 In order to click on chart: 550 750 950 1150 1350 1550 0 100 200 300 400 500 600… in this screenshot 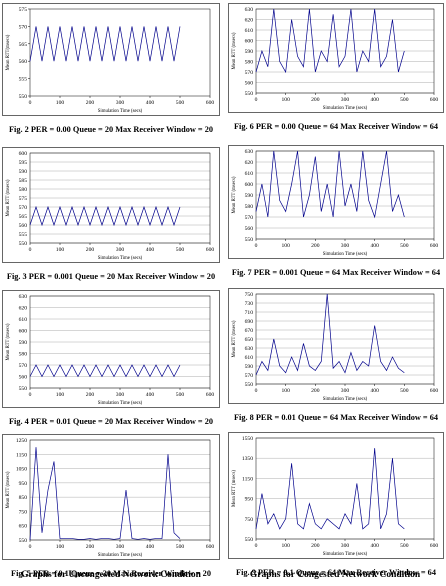, I will do `click(336, 495)`.